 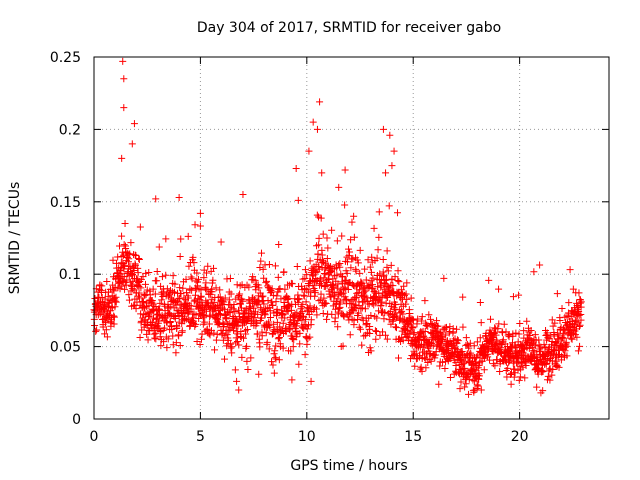 I want to click on x-tick-label: 0, so click(x=94, y=437).